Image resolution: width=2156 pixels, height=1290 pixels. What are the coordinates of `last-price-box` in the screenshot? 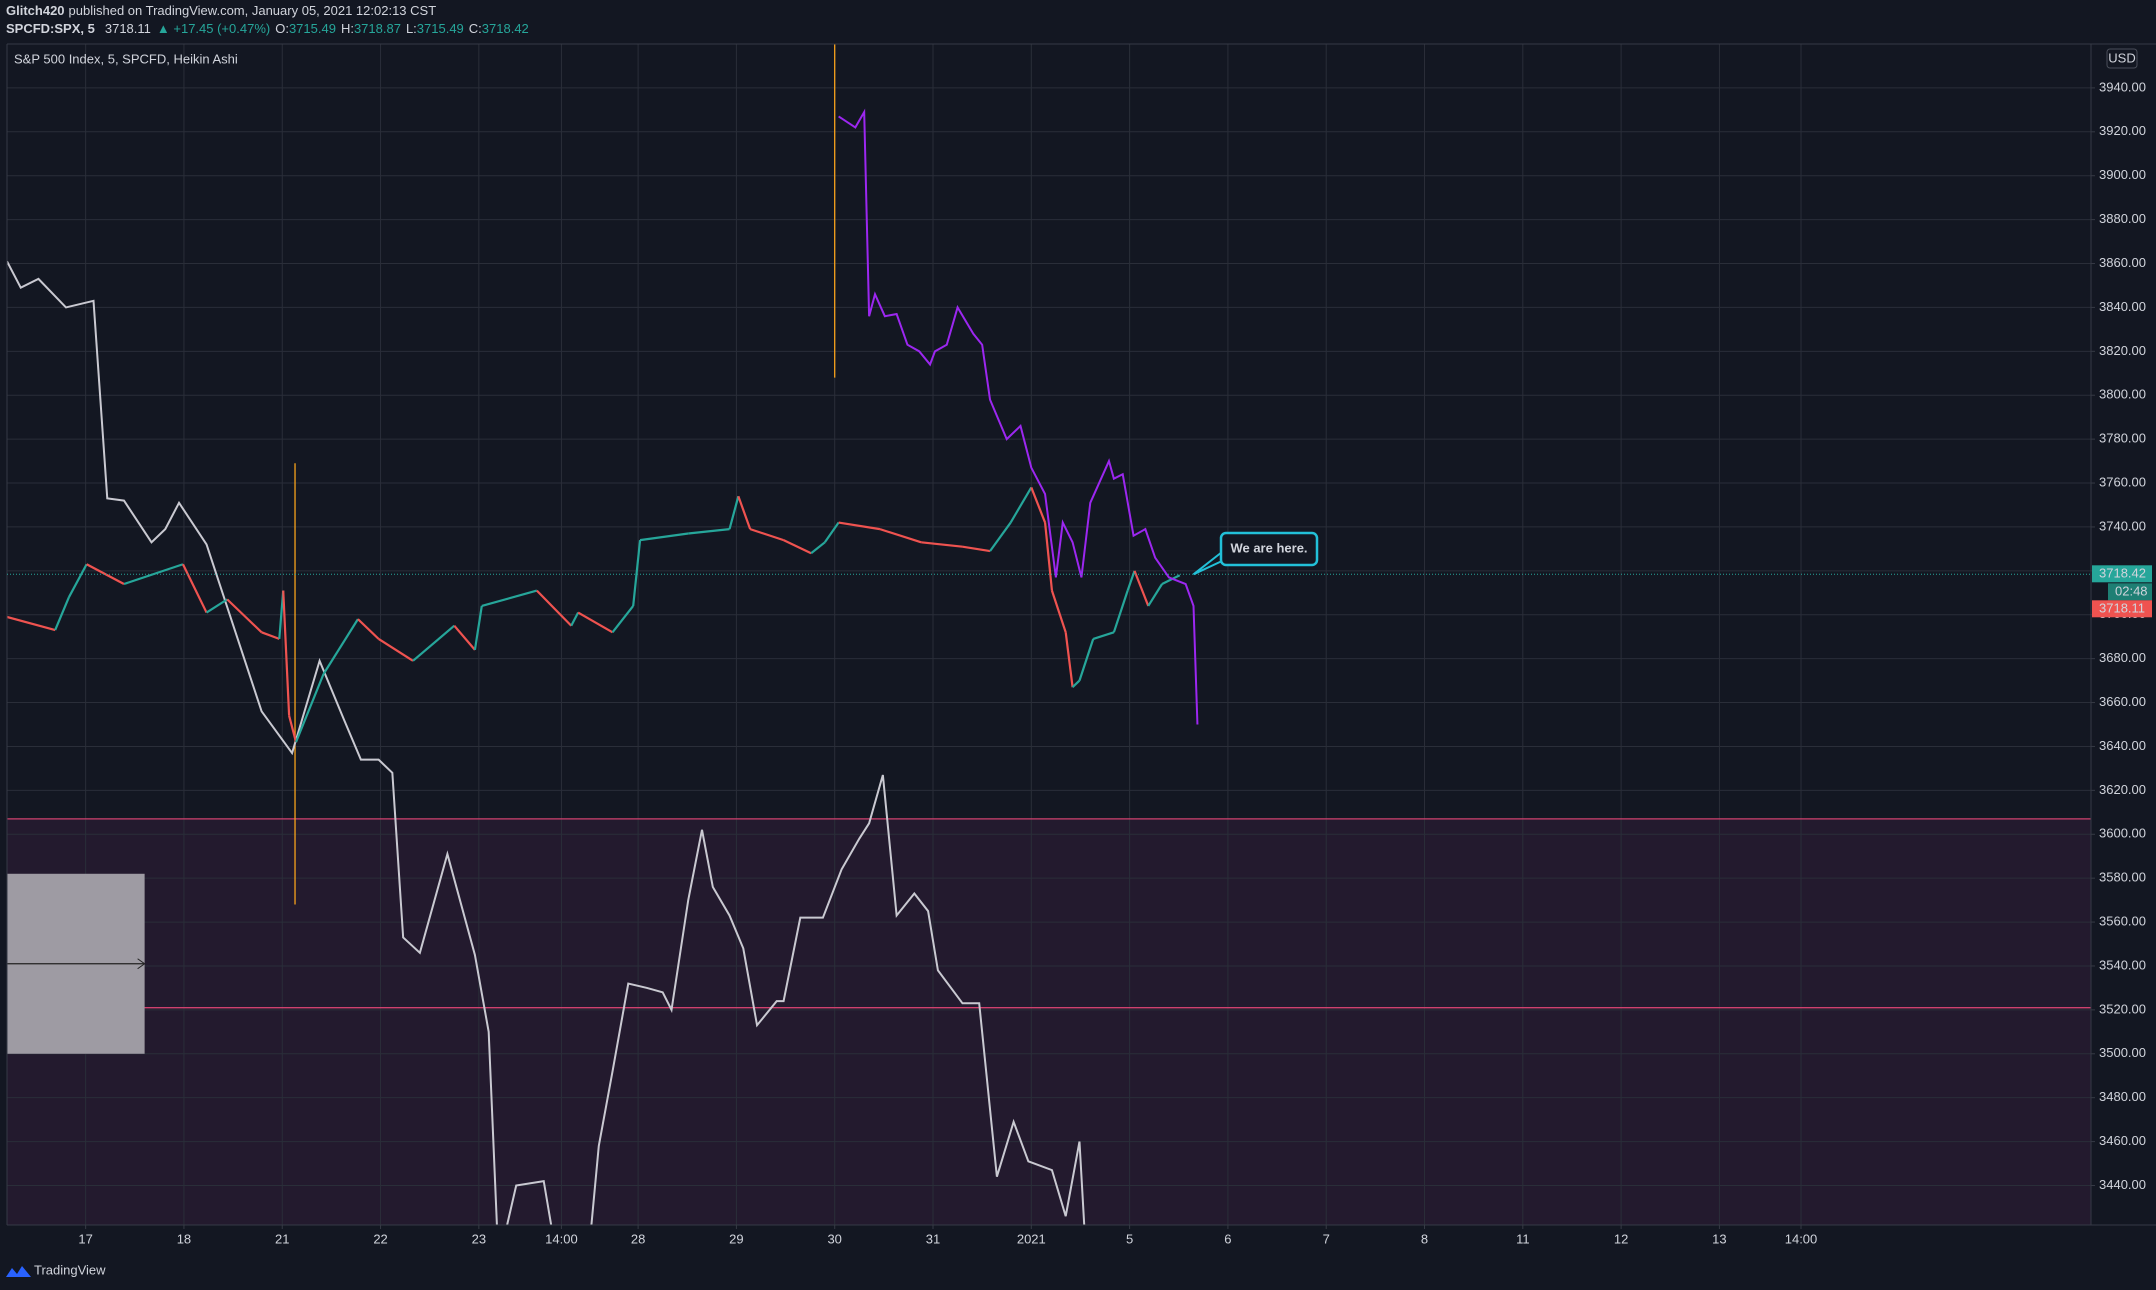 It's located at (2122, 574).